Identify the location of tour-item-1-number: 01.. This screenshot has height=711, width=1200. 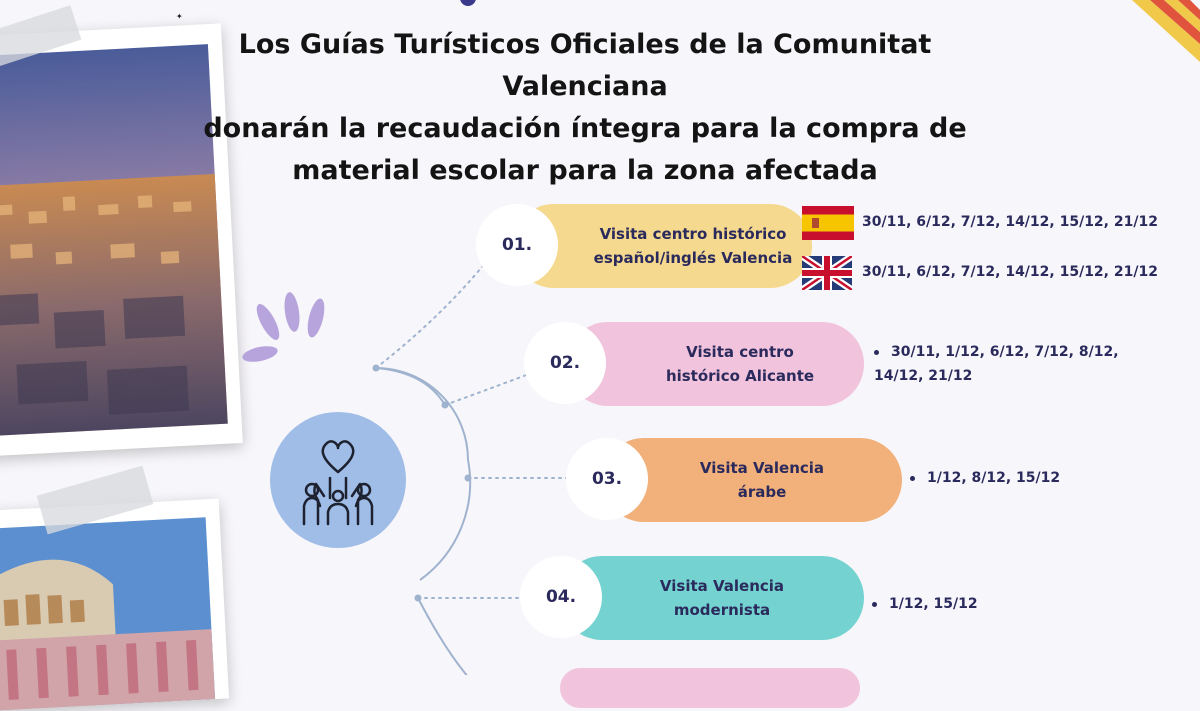
(517, 245).